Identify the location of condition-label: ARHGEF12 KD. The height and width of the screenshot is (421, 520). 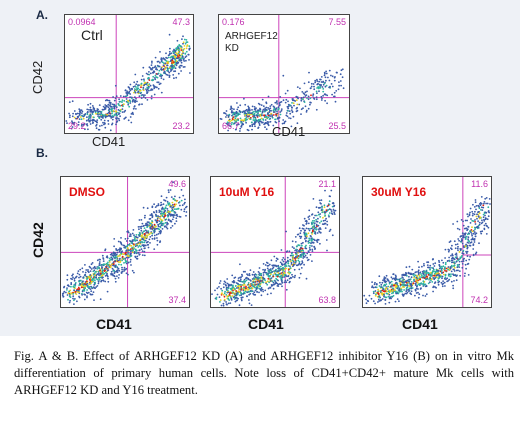
(251, 43).